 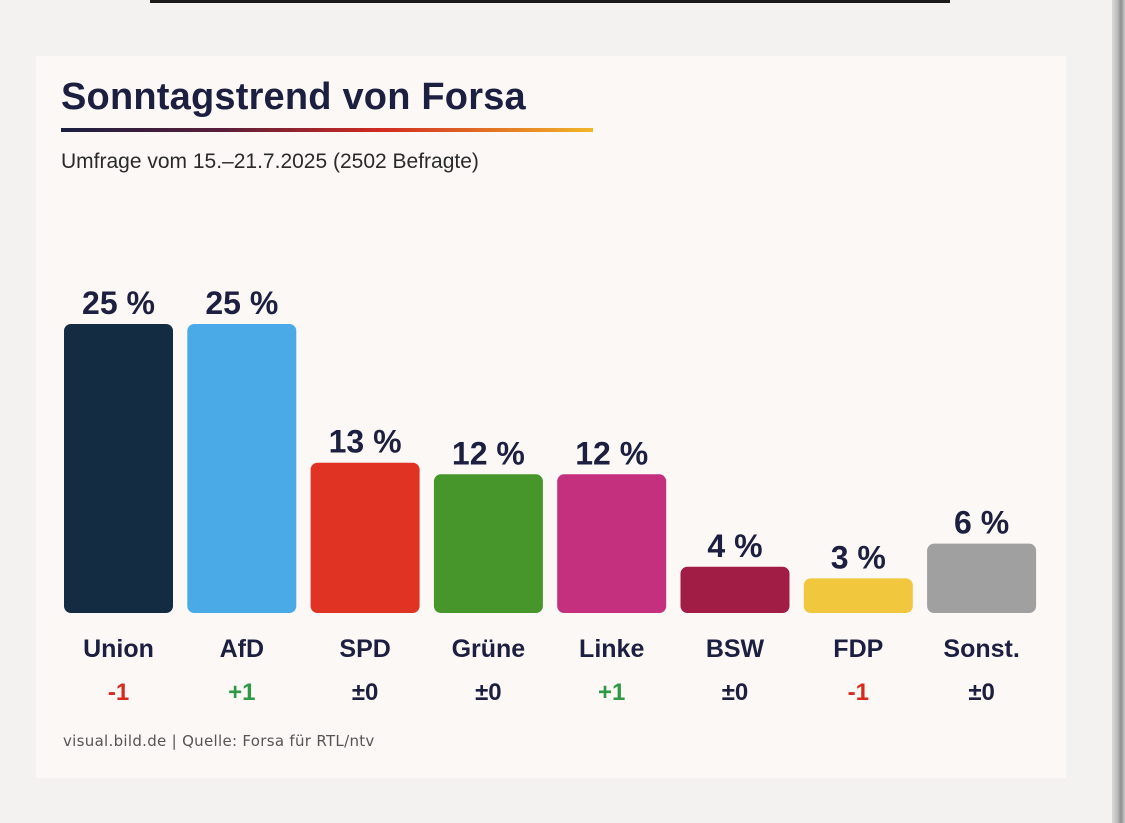 I want to click on bar-spd, so click(x=365, y=537).